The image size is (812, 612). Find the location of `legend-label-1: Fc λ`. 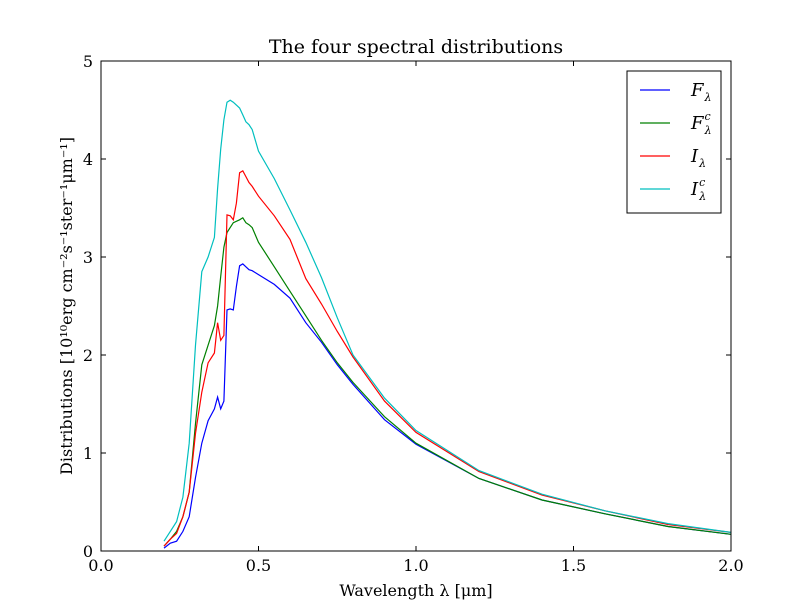

legend-label-1: Fc λ is located at coordinates (701, 123).